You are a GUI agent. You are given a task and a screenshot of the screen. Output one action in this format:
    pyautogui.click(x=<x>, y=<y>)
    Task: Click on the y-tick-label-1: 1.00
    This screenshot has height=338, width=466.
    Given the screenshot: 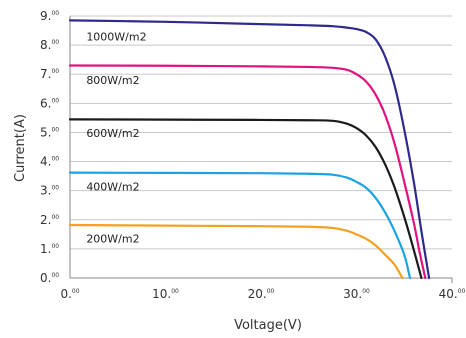 What is the action you would take?
    pyautogui.click(x=49, y=249)
    